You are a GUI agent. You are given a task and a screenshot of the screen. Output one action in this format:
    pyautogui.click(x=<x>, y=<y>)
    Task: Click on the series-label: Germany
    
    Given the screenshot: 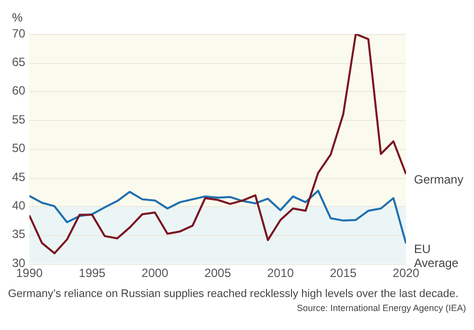 What is the action you would take?
    pyautogui.click(x=439, y=179)
    